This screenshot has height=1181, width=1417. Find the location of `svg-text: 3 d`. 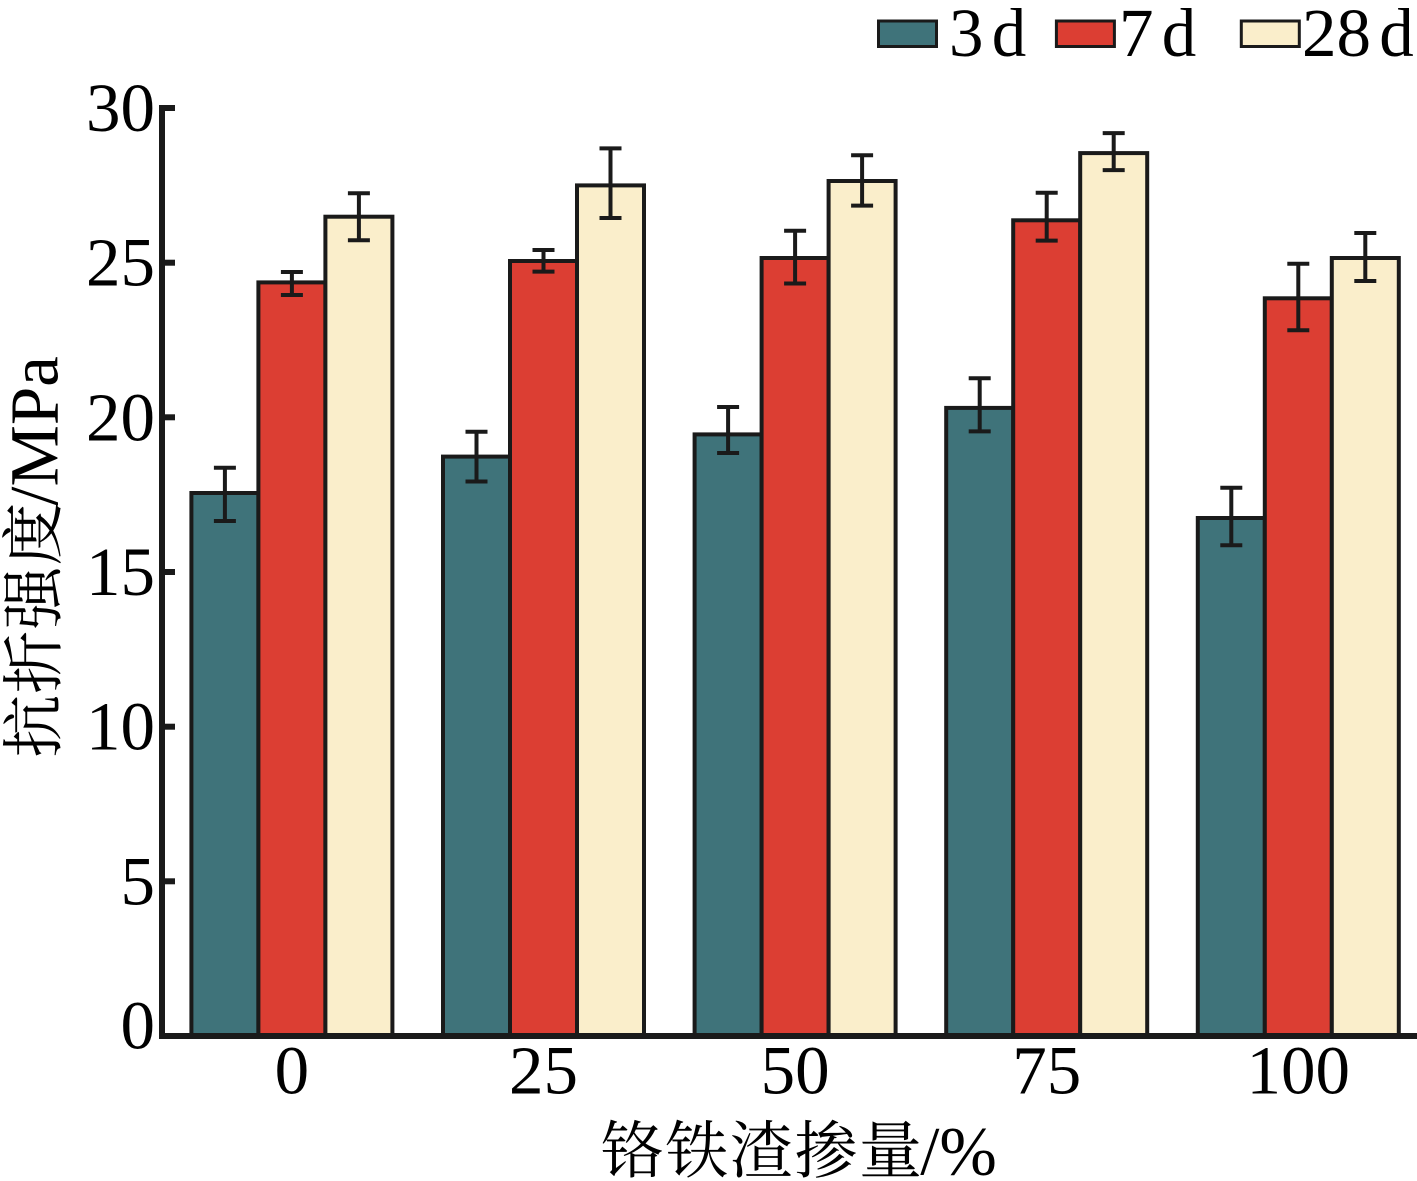

svg-text: 3 d is located at coordinates (987, 35).